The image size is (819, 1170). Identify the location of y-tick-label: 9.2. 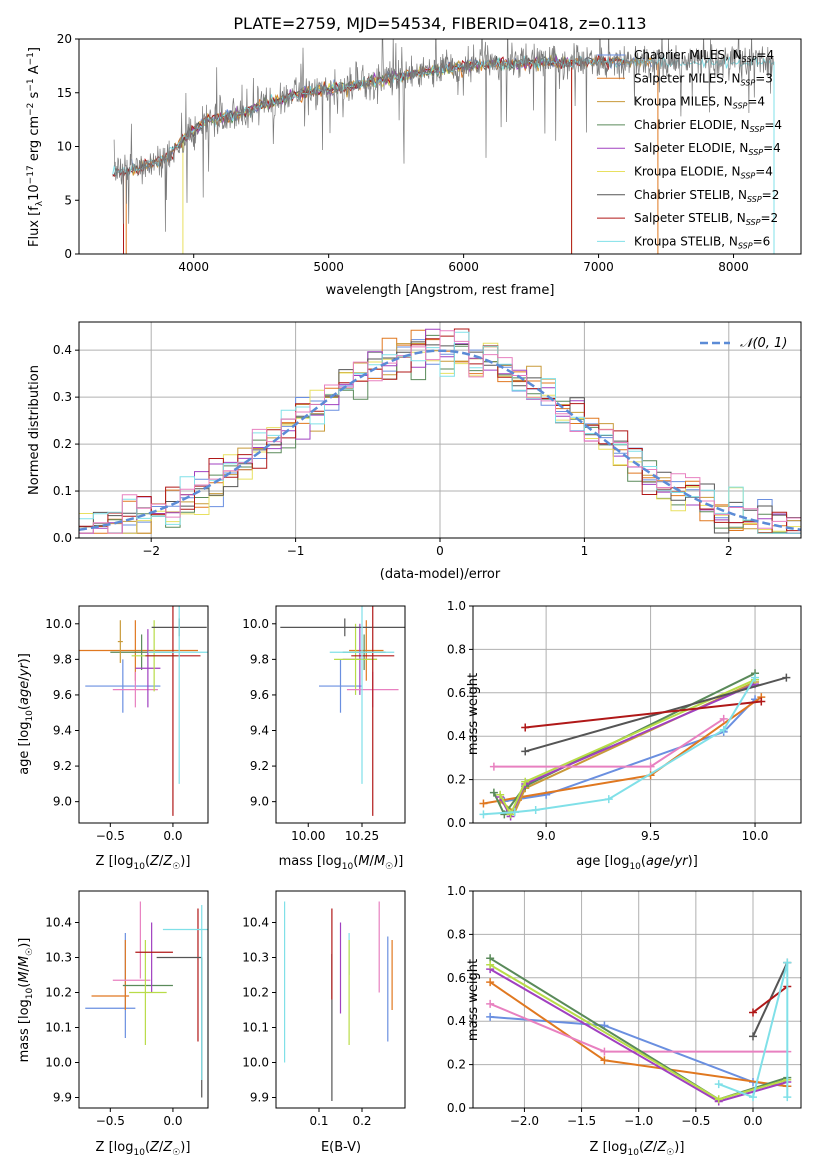
(259, 766).